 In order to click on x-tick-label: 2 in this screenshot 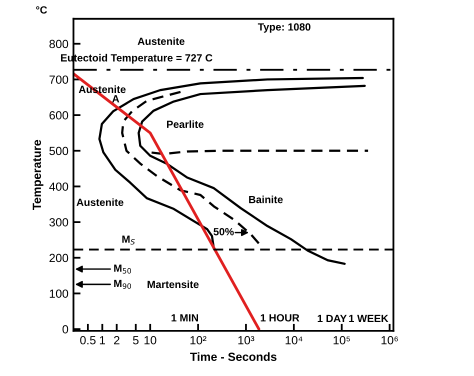, I will do `click(117, 340)`.